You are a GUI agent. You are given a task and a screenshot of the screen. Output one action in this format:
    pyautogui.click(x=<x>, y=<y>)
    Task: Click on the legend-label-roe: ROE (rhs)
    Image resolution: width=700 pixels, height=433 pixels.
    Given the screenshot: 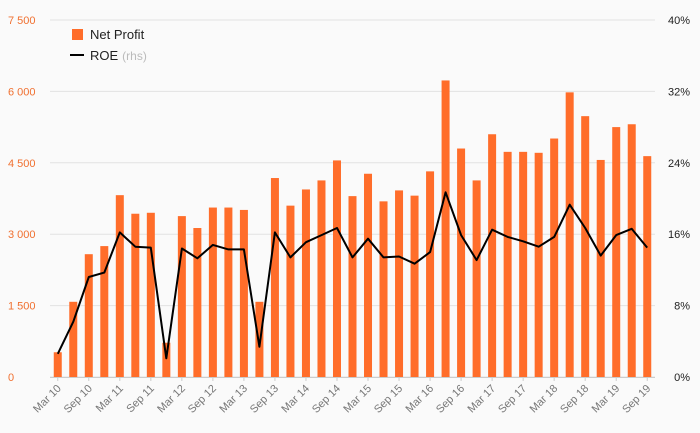 What is the action you would take?
    pyautogui.click(x=118, y=55)
    